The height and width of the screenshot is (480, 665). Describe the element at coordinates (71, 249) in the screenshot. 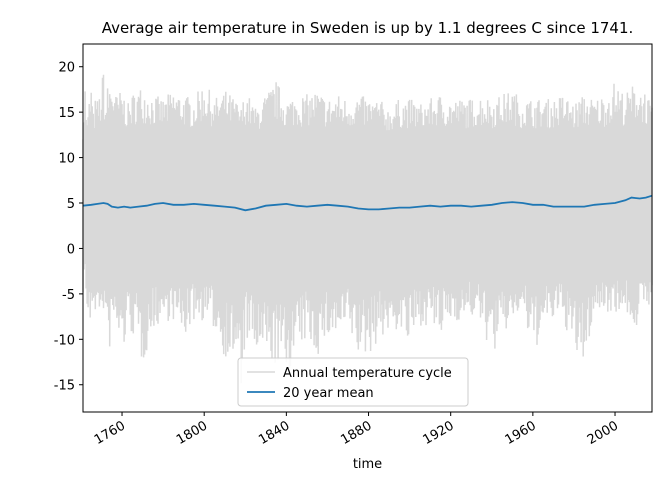

I see `y-tick-label: 0` at that location.